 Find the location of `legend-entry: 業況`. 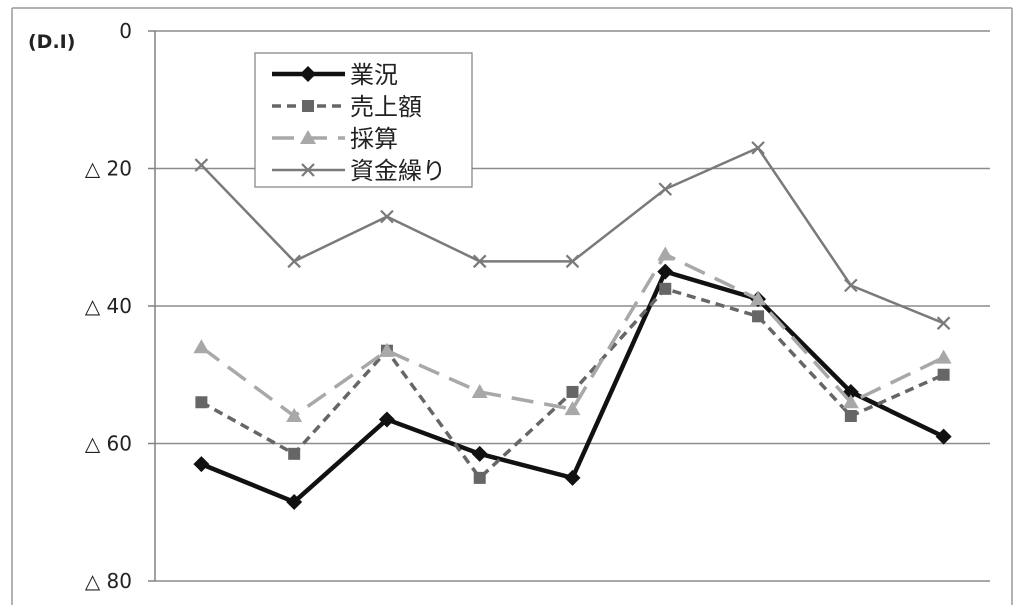

legend-entry: 業況 is located at coordinates (335, 75).